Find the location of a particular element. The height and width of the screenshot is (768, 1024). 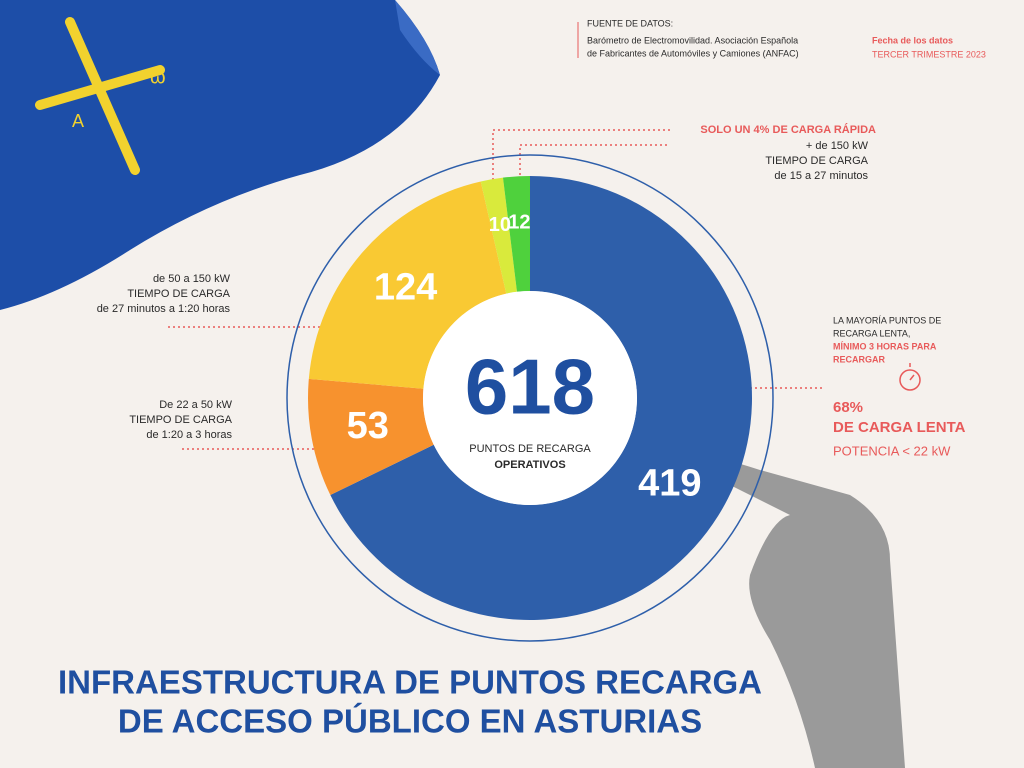

note: 68% is located at coordinates (848, 407).